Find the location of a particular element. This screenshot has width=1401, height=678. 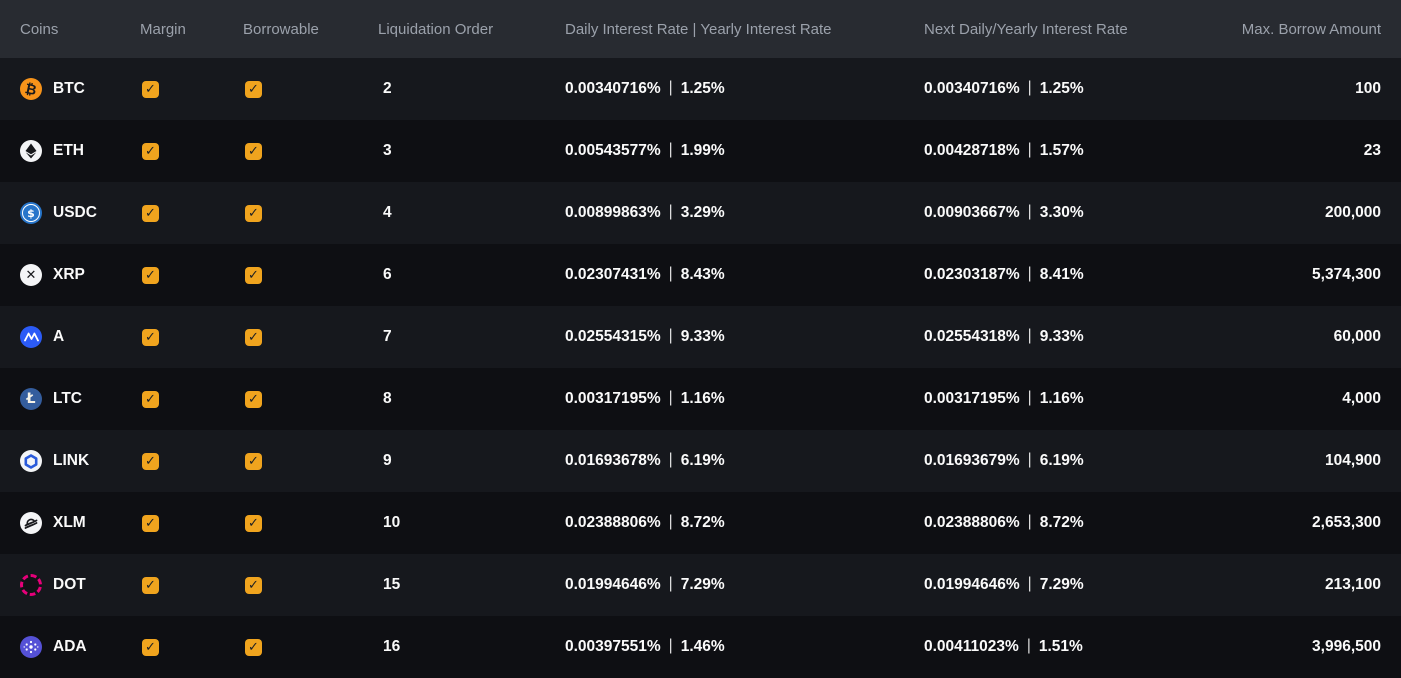

interest-rate-cell: 0.00543577% | 1.99% is located at coordinates (744, 150).